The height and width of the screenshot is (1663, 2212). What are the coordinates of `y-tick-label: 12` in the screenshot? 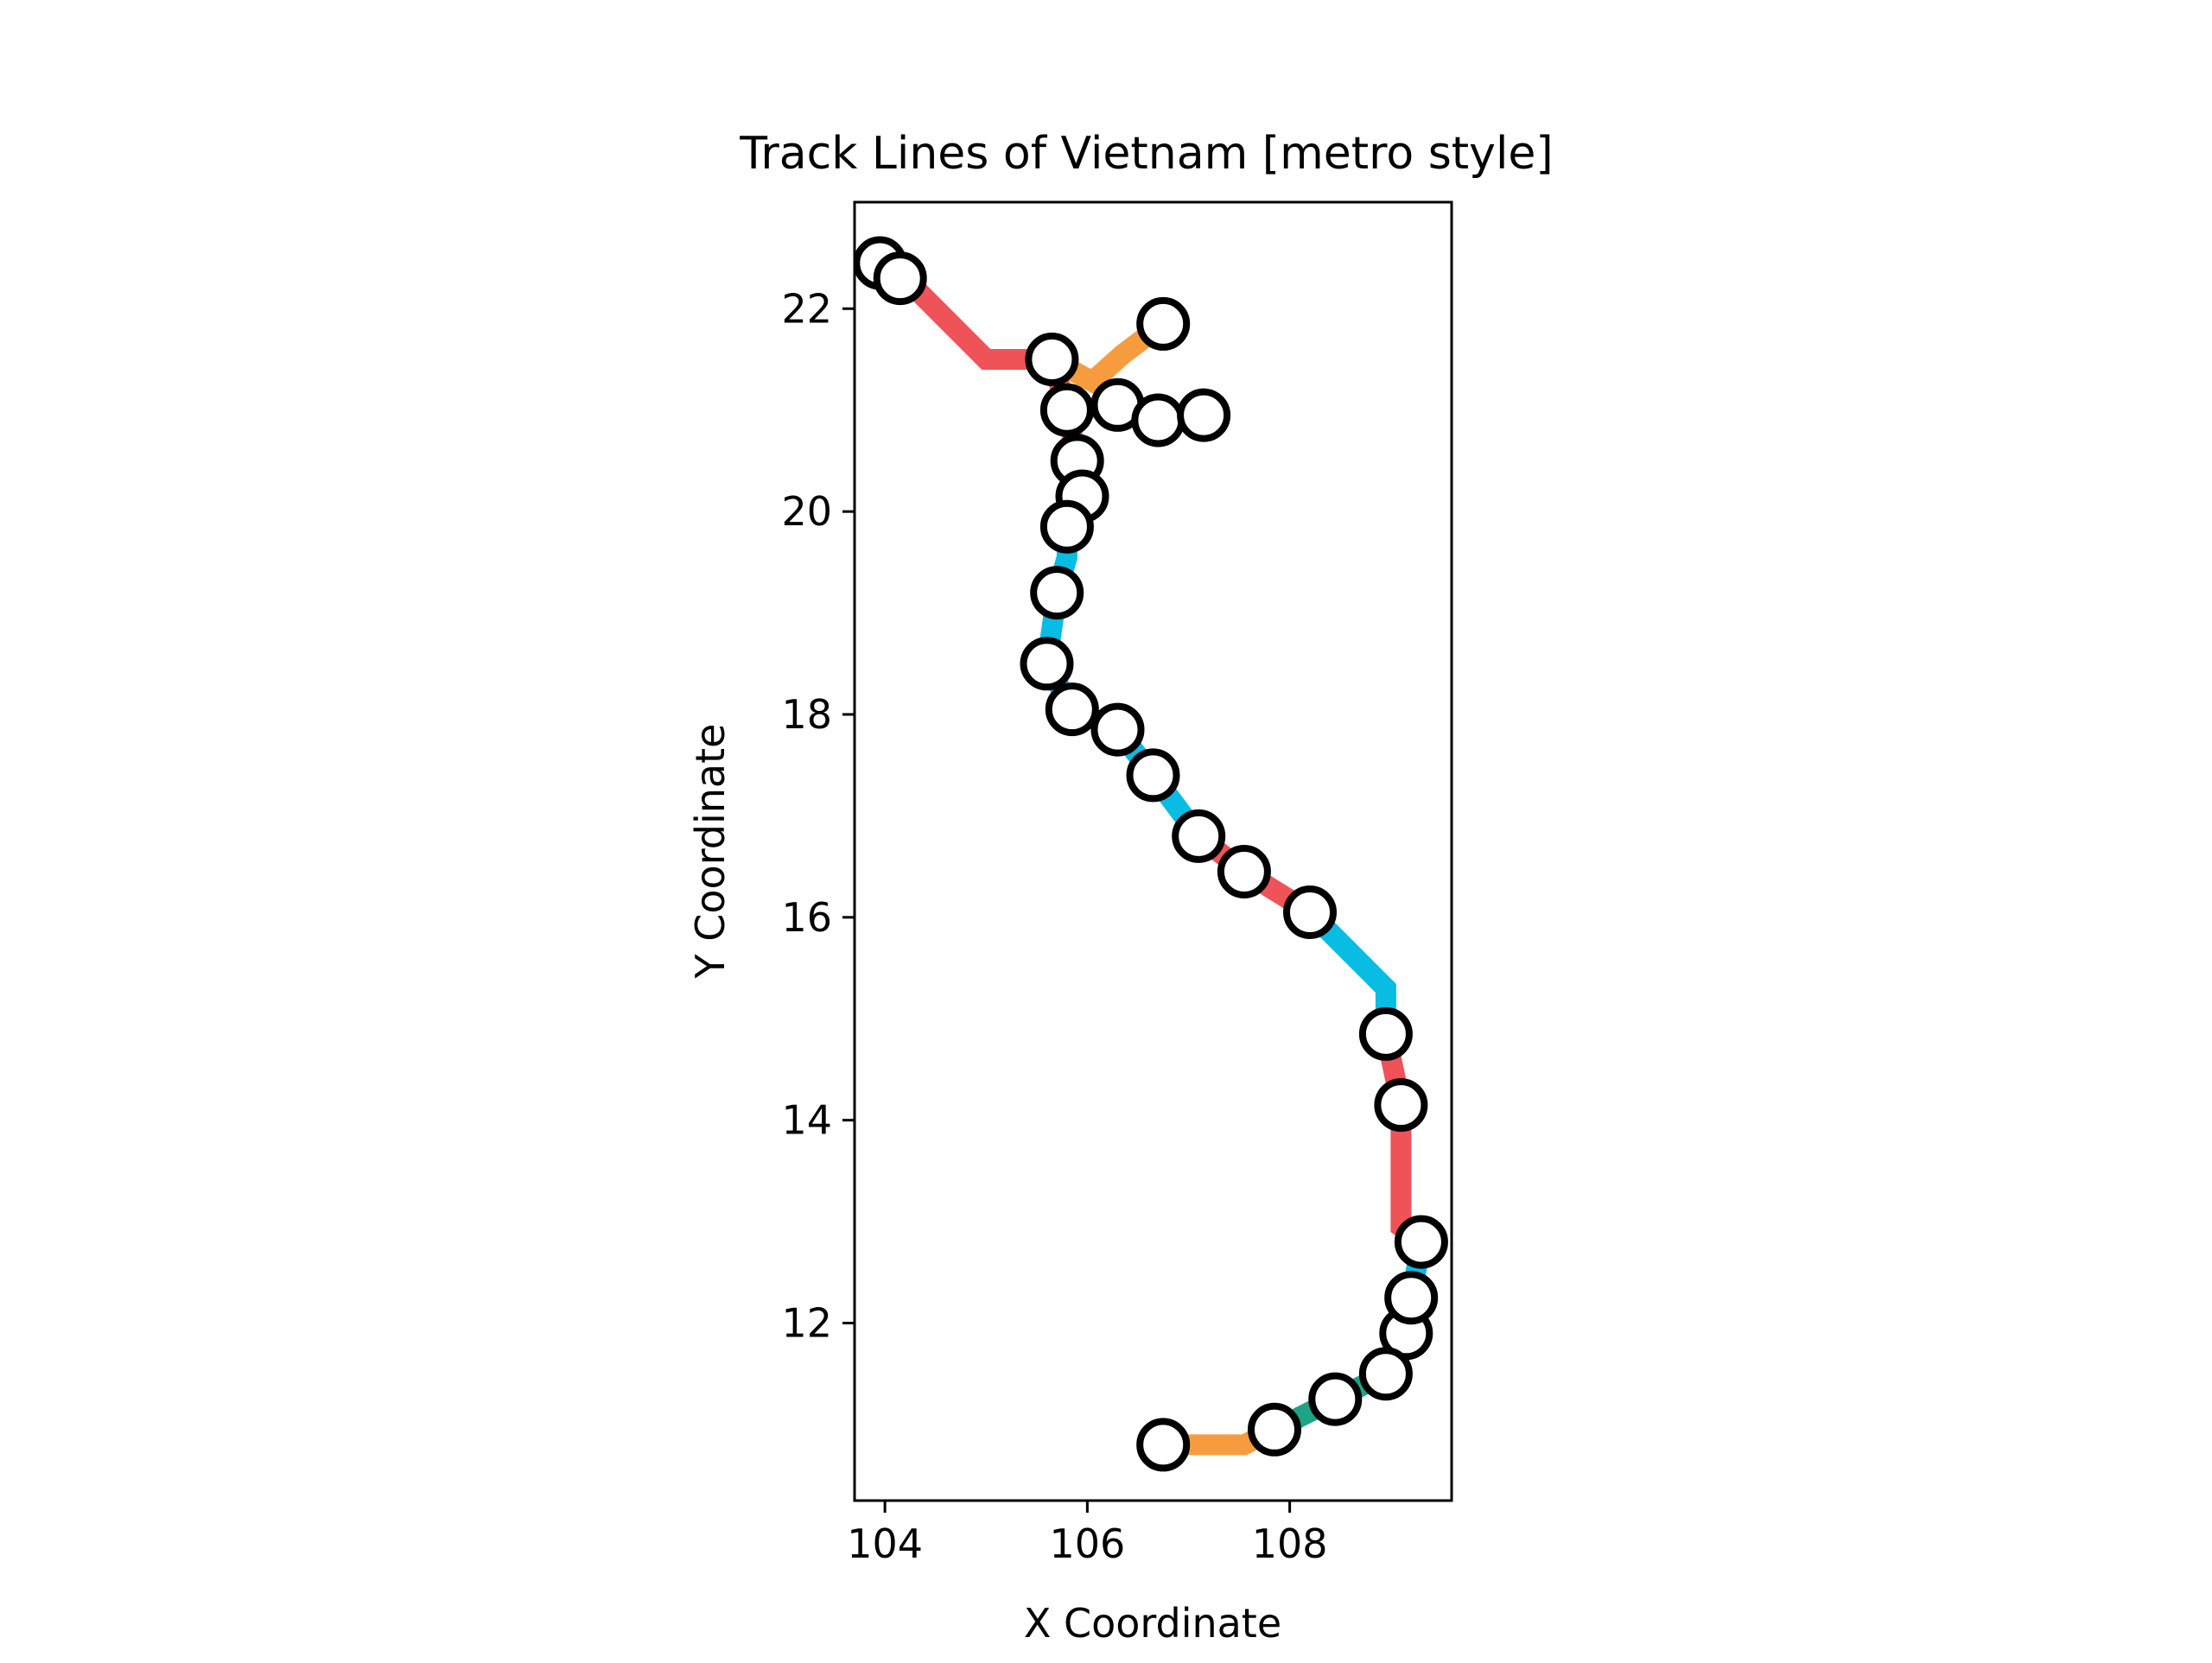 It's located at (806, 1324).